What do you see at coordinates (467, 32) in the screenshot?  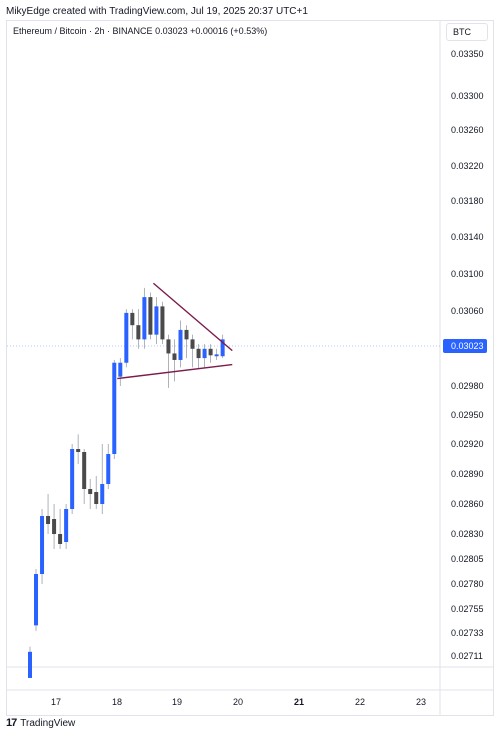 I see `currency-button: BTC` at bounding box center [467, 32].